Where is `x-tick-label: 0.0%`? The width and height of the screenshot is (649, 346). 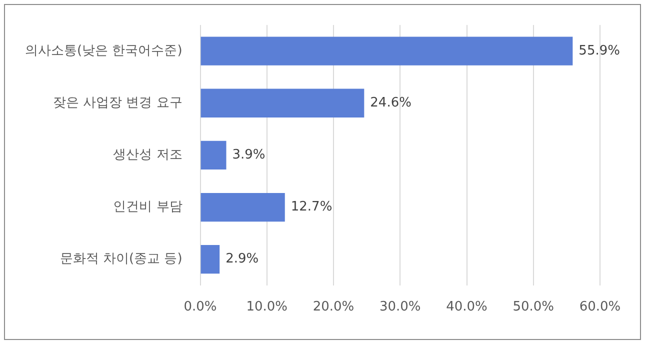
x-tick-label: 0.0% is located at coordinates (200, 307).